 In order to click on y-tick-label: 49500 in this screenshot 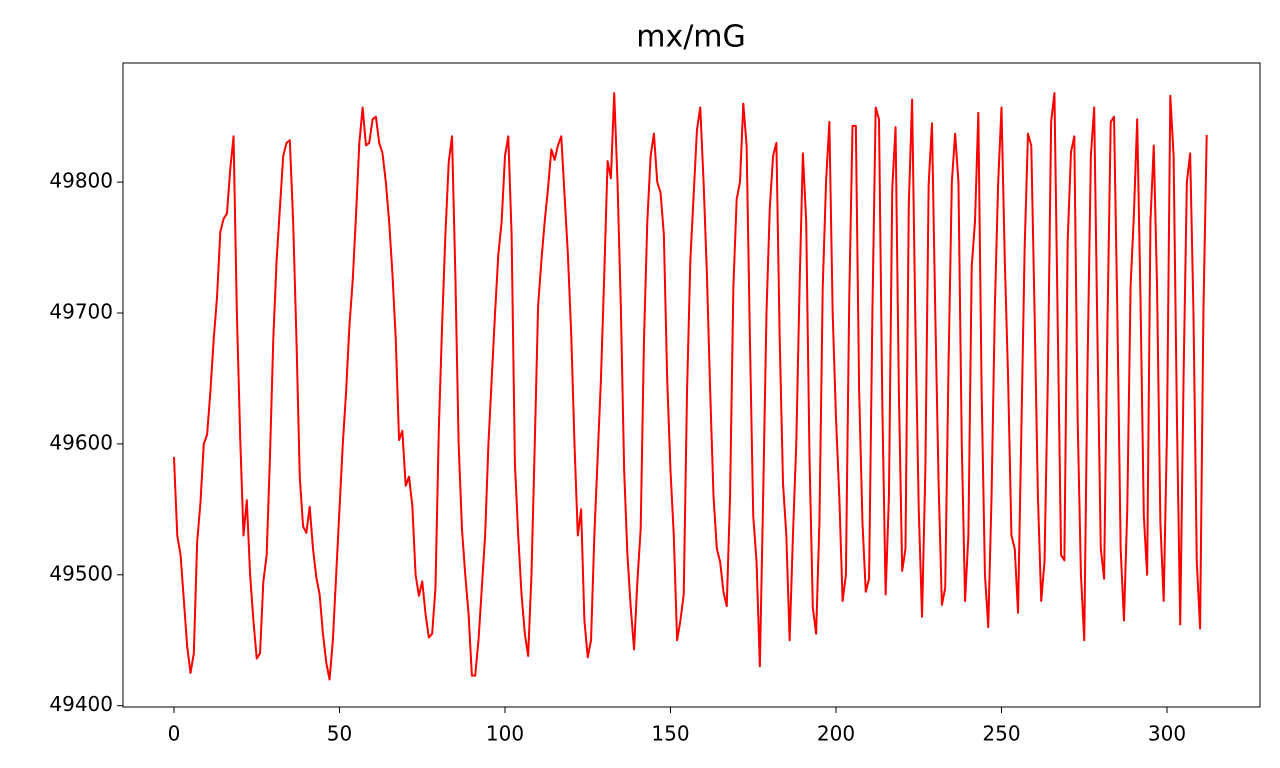, I will do `click(81, 573)`.